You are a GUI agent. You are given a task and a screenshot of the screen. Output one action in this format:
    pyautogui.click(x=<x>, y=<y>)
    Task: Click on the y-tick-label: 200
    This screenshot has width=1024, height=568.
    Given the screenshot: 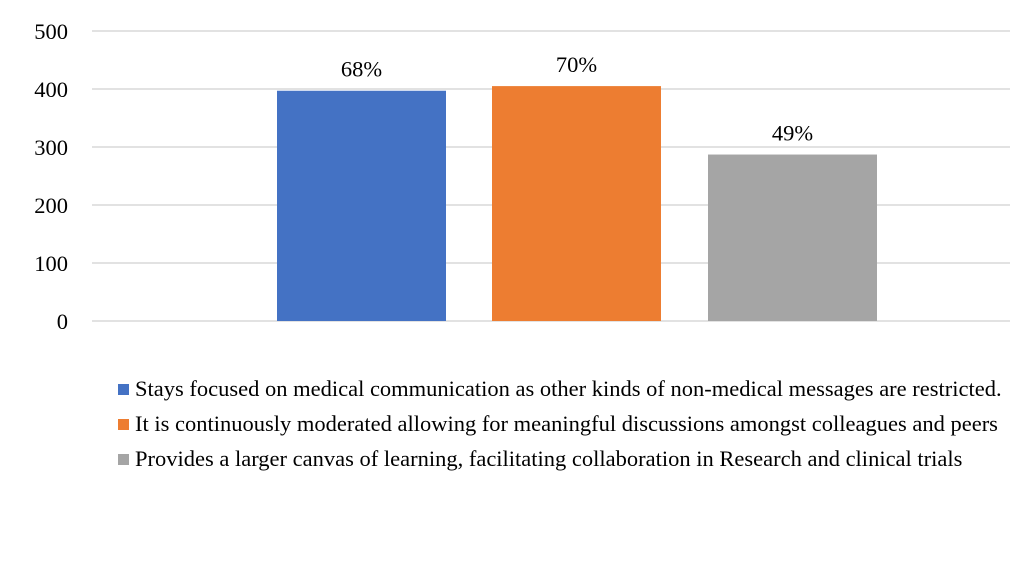 What is the action you would take?
    pyautogui.click(x=51, y=205)
    